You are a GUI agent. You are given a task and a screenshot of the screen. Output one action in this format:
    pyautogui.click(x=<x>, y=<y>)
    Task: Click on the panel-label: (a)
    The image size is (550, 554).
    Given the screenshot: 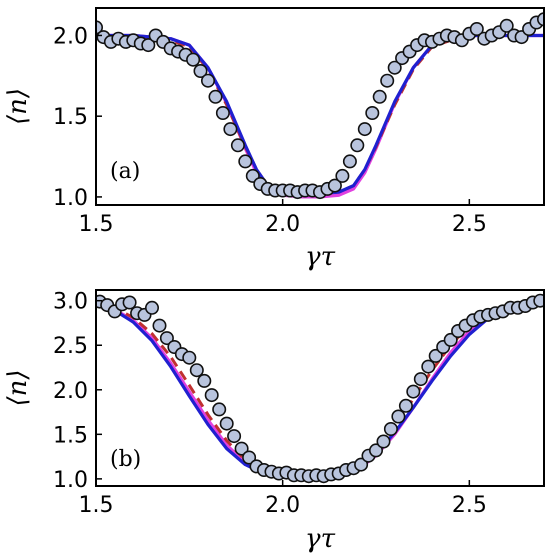 What is the action you would take?
    pyautogui.click(x=125, y=171)
    